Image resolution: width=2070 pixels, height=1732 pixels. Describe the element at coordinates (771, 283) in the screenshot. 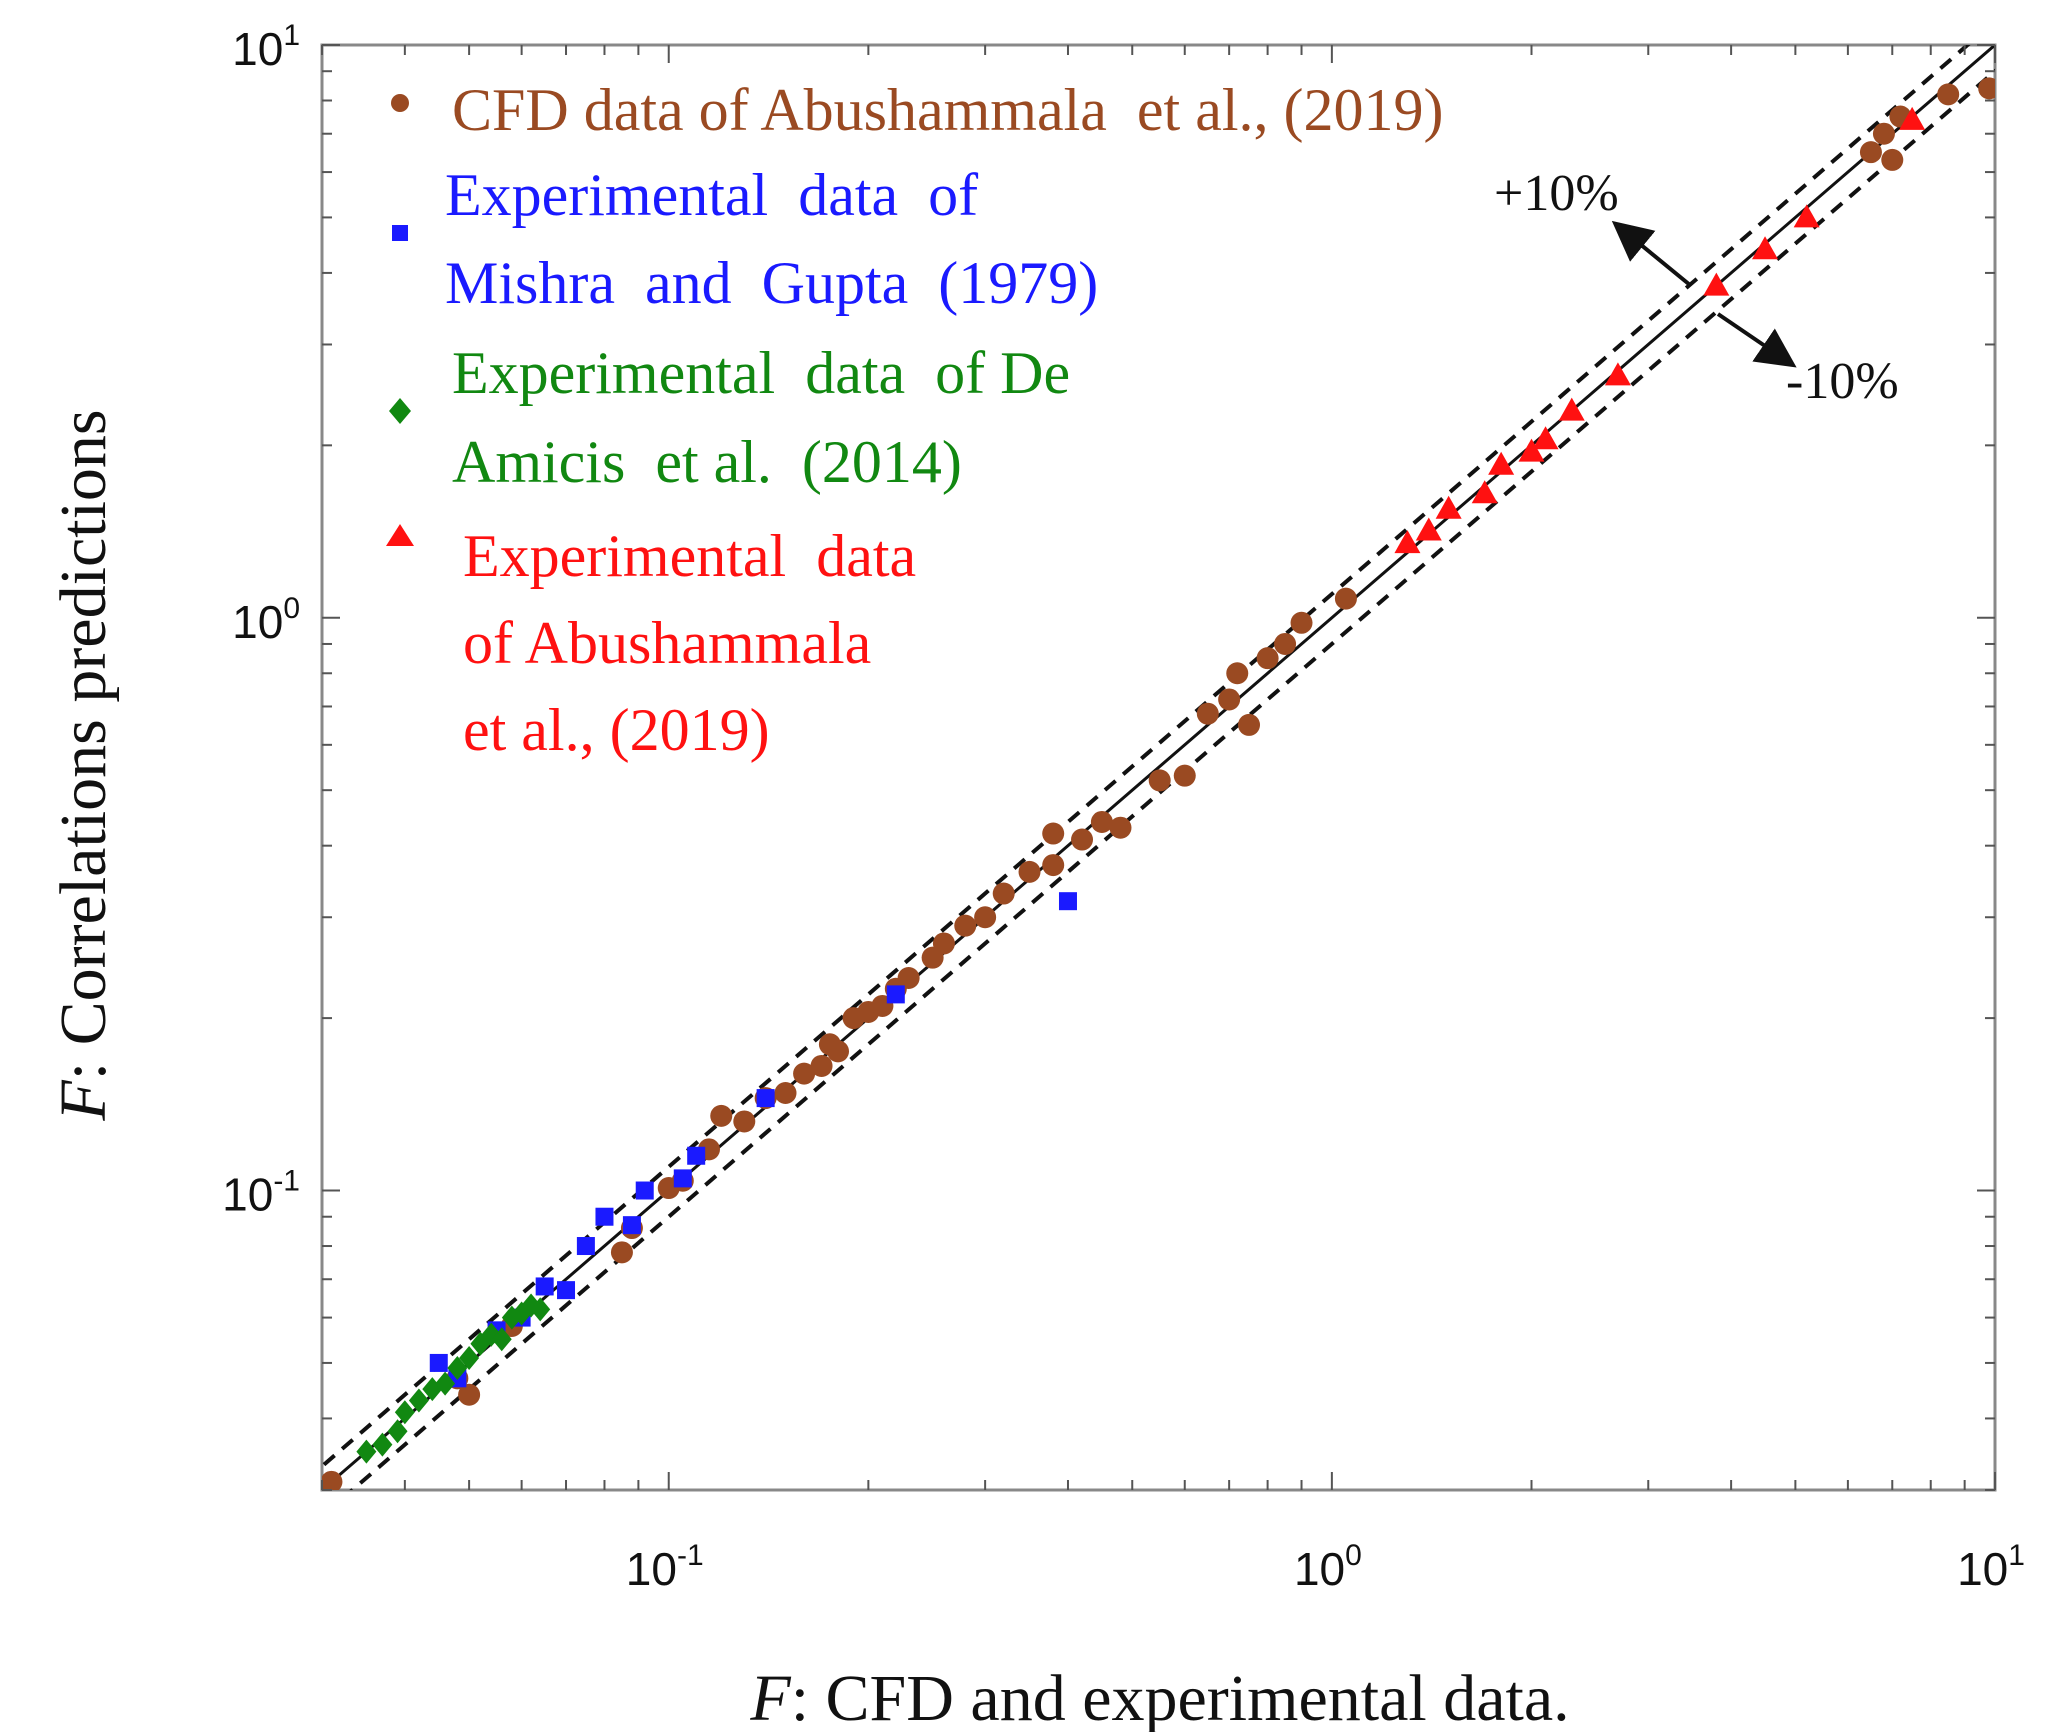

I see `legend-label-mishra-line2: Mishra and Gupta (1979)` at that location.